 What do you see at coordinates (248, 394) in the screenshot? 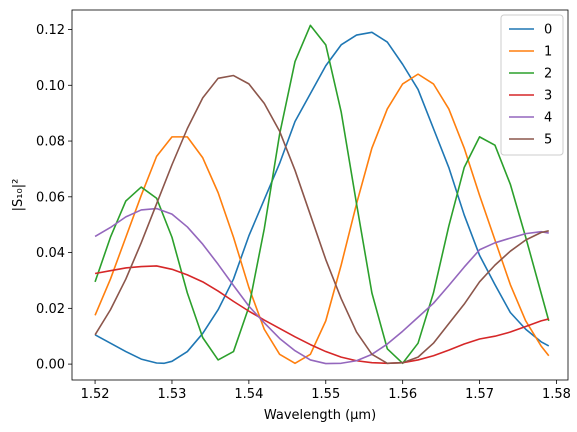
I see `x-tick-label: 1.54` at bounding box center [248, 394].